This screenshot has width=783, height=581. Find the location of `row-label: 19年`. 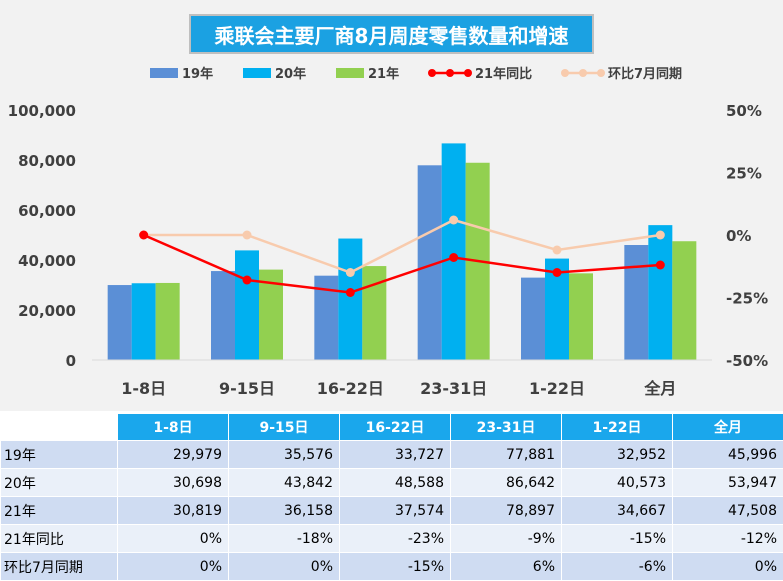

row-label: 19年 is located at coordinates (59, 454).